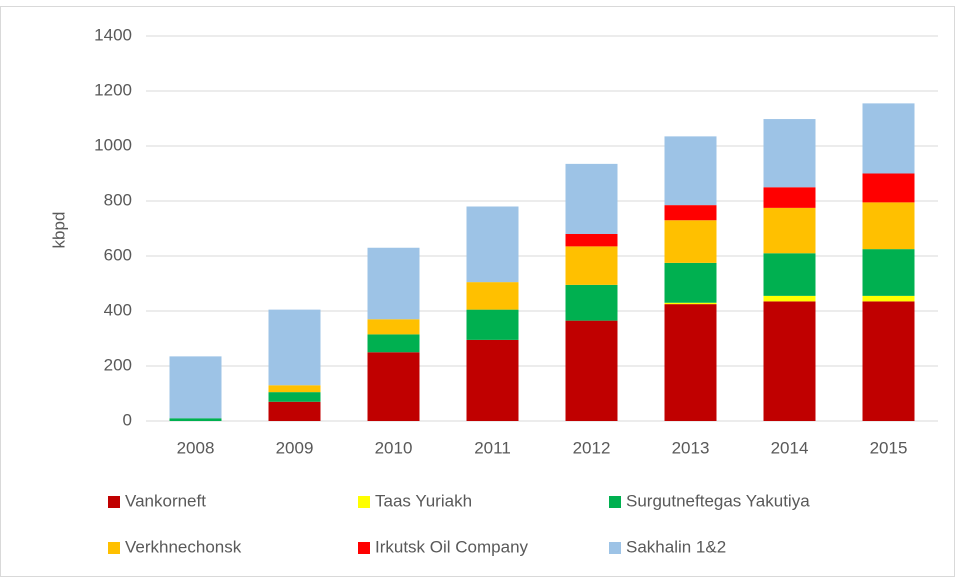 Image resolution: width=956 pixels, height=578 pixels. What do you see at coordinates (718, 500) in the screenshot?
I see `legend-label: Surgutneftegas Yakutiya` at bounding box center [718, 500].